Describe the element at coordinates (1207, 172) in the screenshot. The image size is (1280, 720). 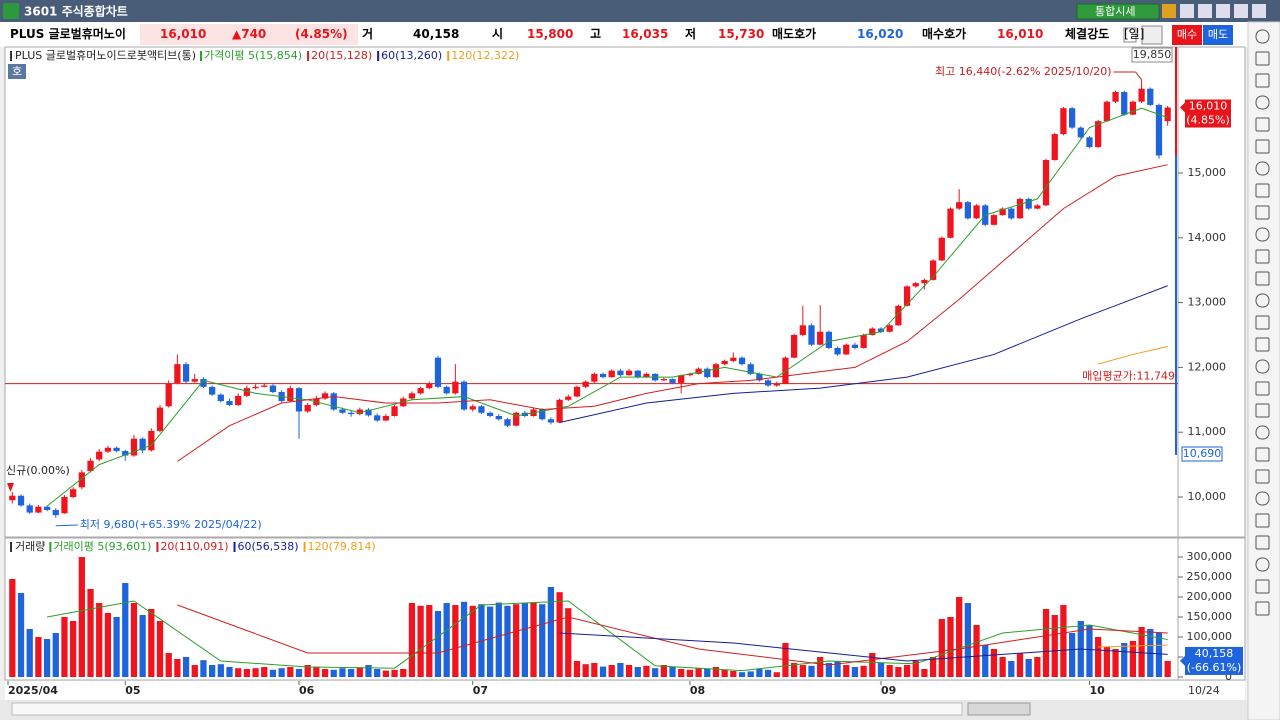
I see `y-tick-label: 15,000` at that location.